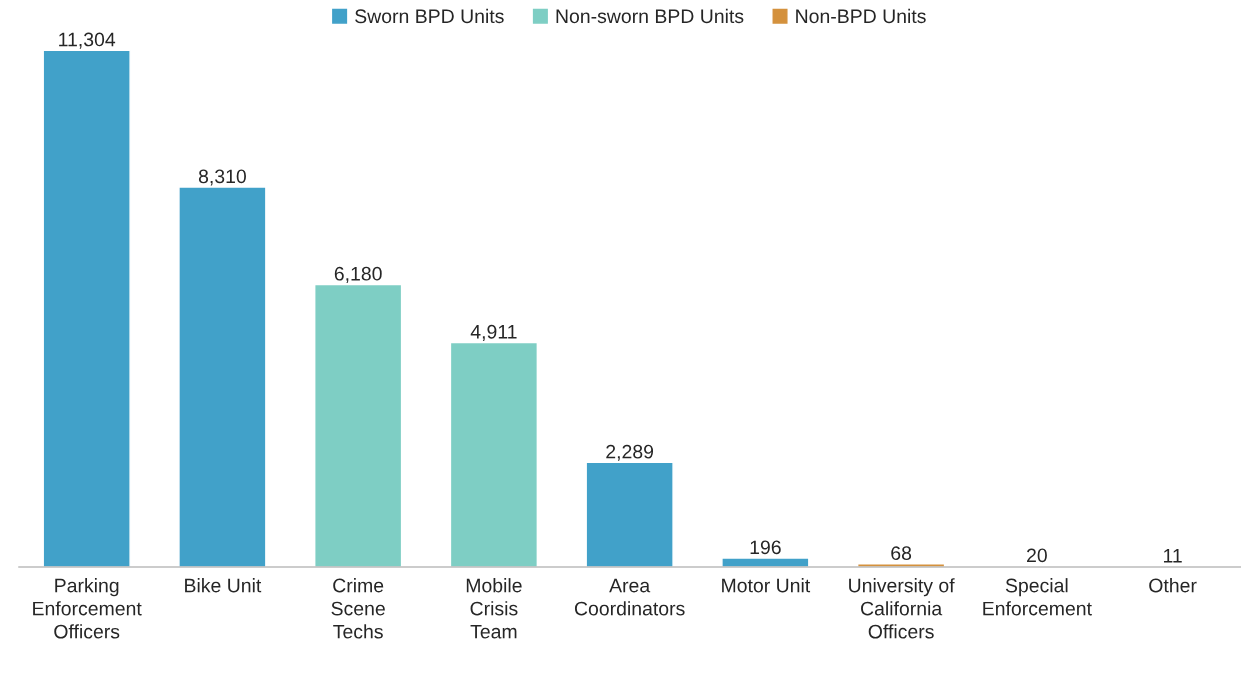 The width and height of the screenshot is (1253, 675). I want to click on data-label: 68, so click(901, 553).